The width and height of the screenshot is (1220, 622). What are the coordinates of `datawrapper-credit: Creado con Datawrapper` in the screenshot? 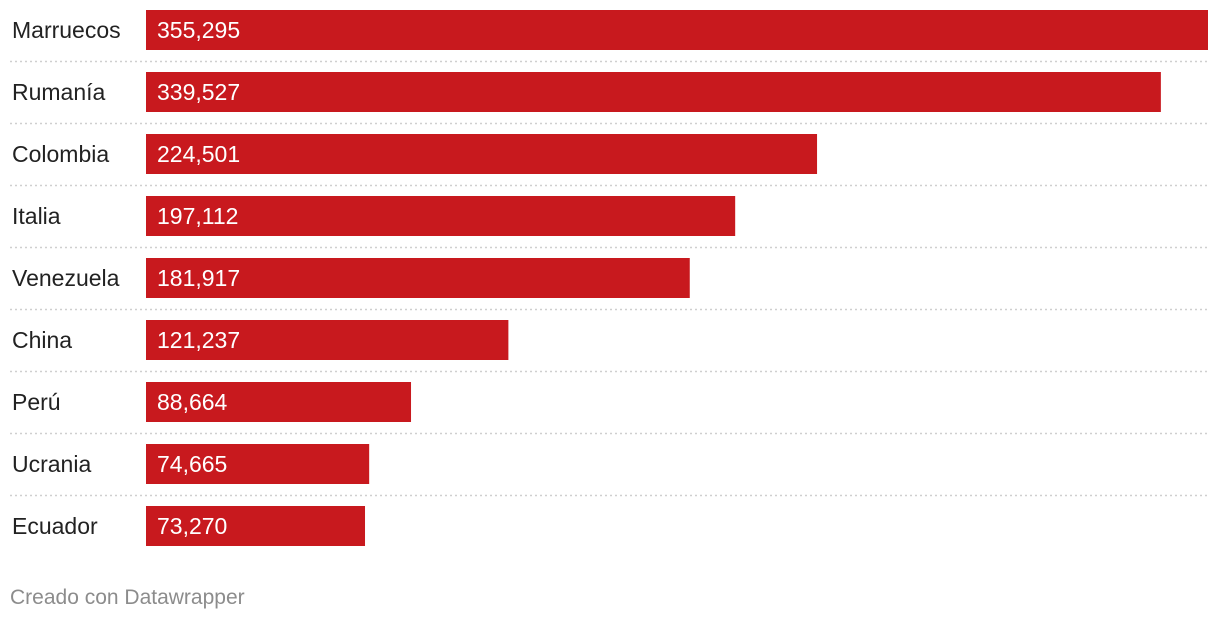 It's located at (127, 597).